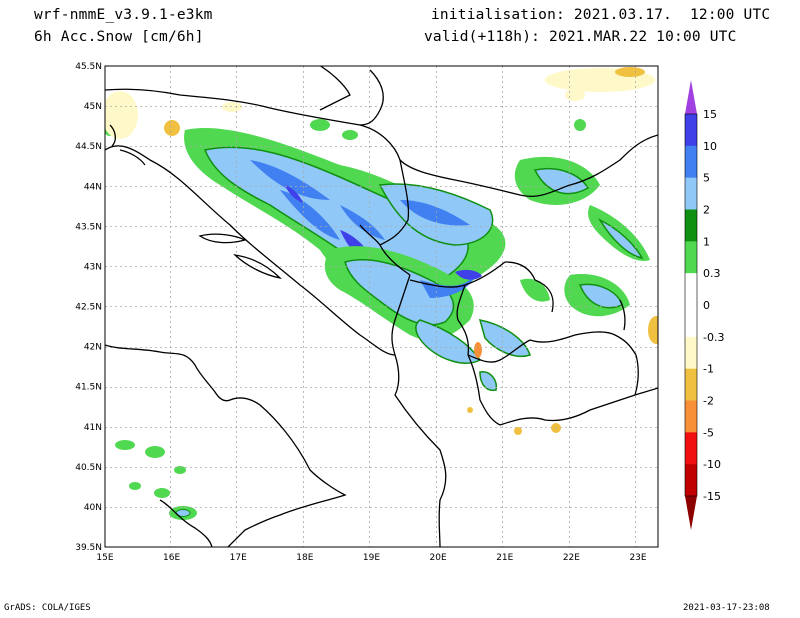  I want to click on colorbar-under-arrow, so click(691, 513).